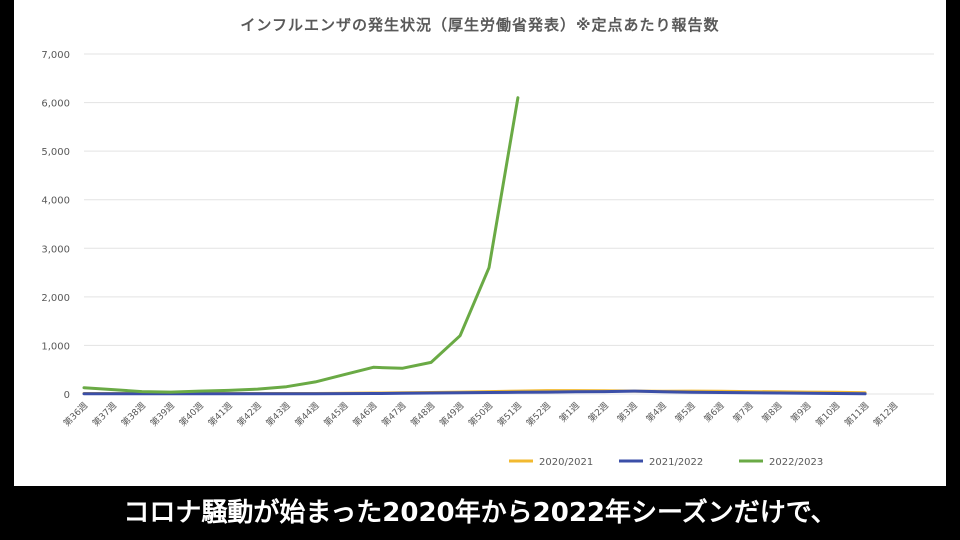  I want to click on x-tick-label: 第36週, so click(75, 414).